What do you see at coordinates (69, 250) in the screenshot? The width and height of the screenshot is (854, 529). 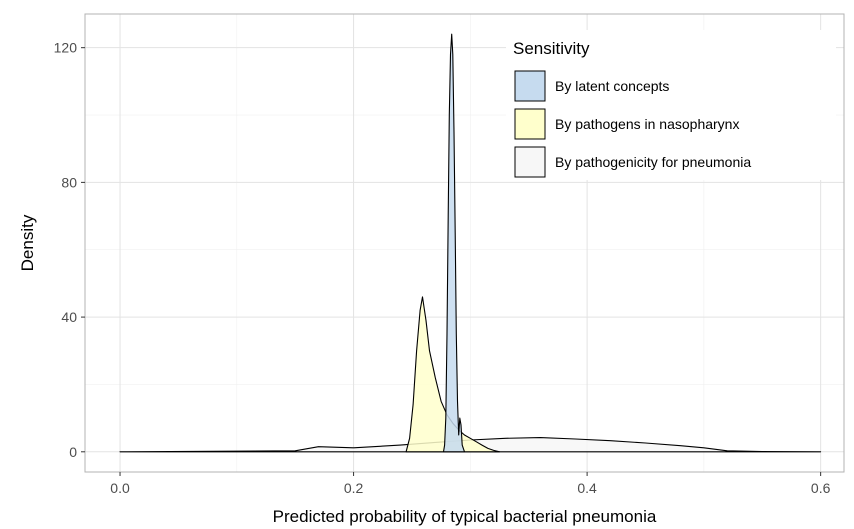 I see `y-axis-ticks: 0 40 80 120` at bounding box center [69, 250].